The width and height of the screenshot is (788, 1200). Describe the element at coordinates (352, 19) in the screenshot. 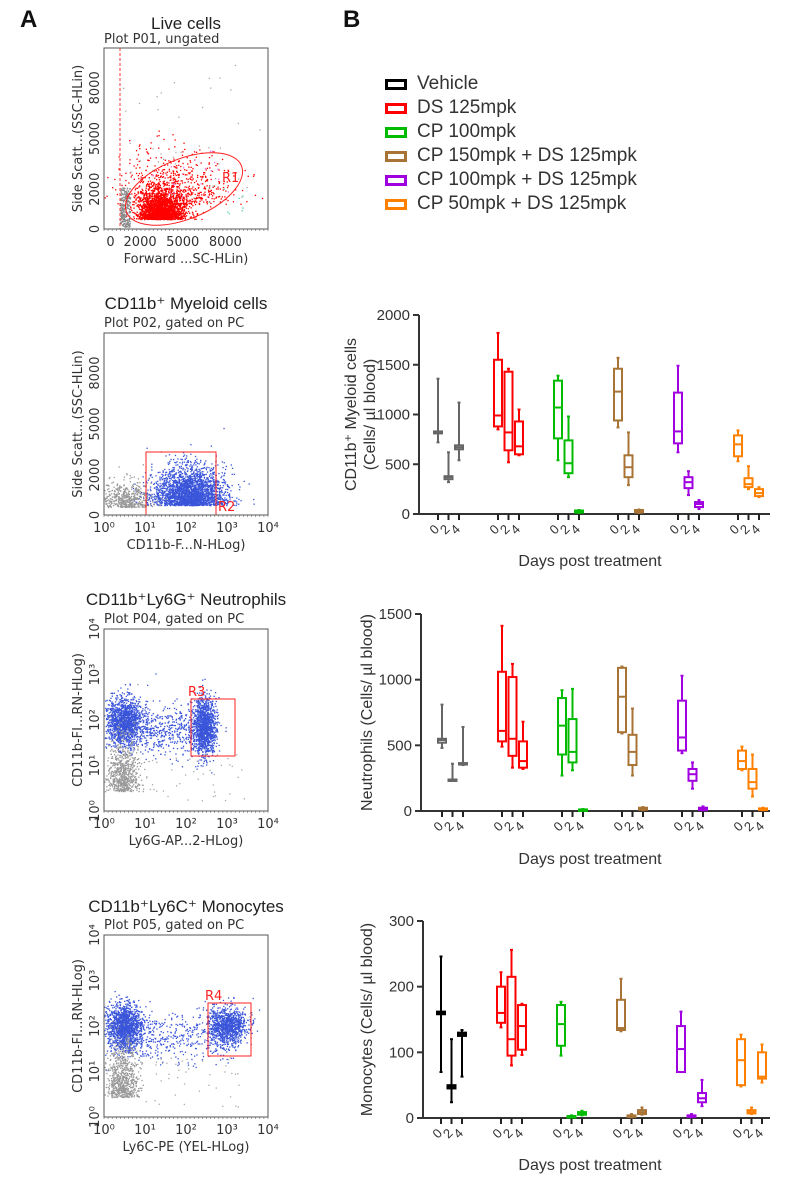

I see `panel-b-label: B` at that location.